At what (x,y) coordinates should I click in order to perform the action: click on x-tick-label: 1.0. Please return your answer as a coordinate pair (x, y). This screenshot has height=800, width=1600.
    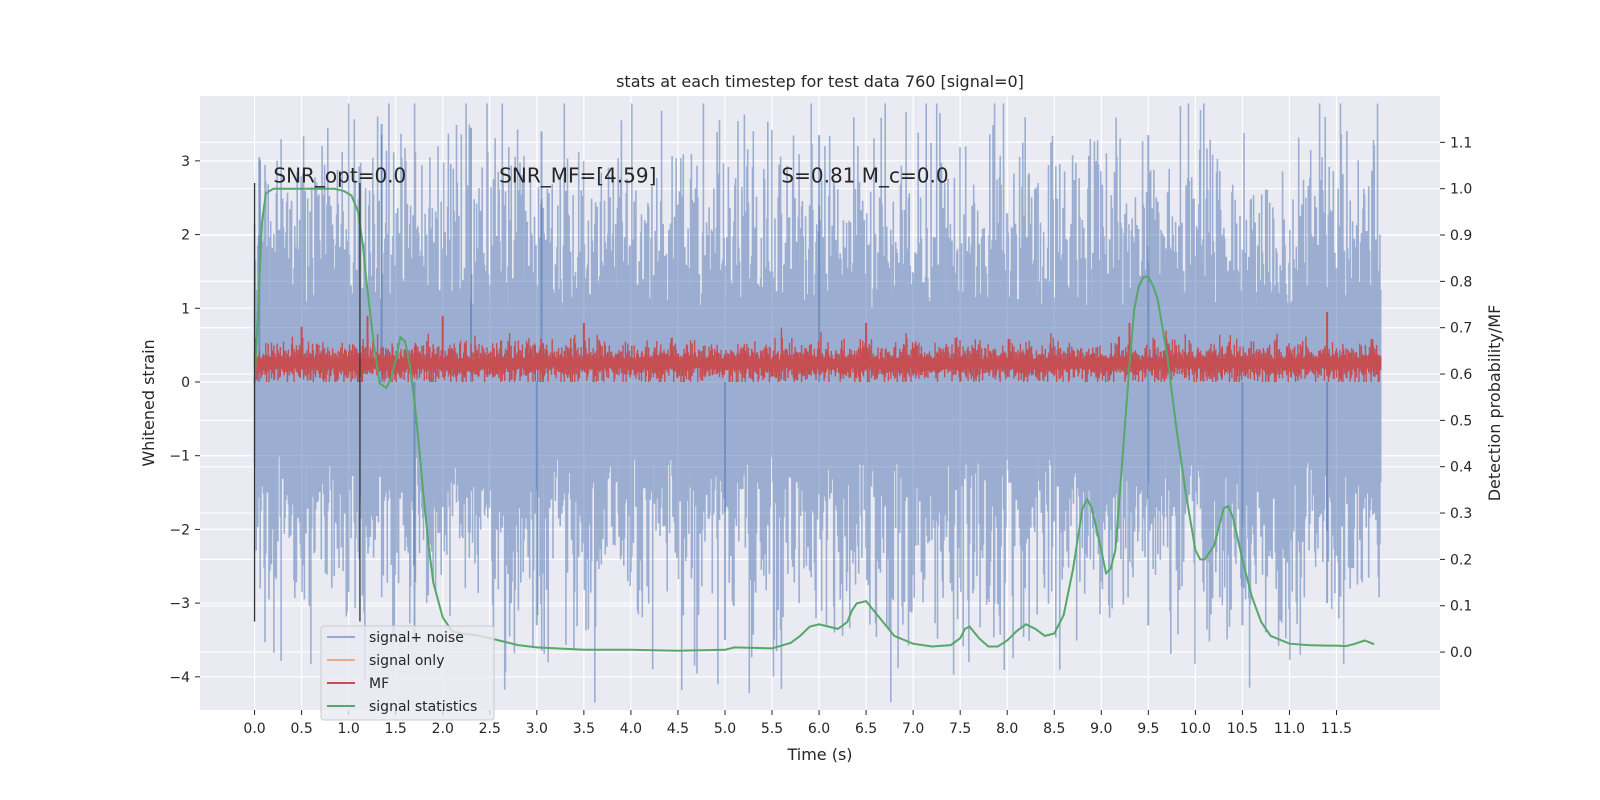
    Looking at the image, I should click on (349, 729).